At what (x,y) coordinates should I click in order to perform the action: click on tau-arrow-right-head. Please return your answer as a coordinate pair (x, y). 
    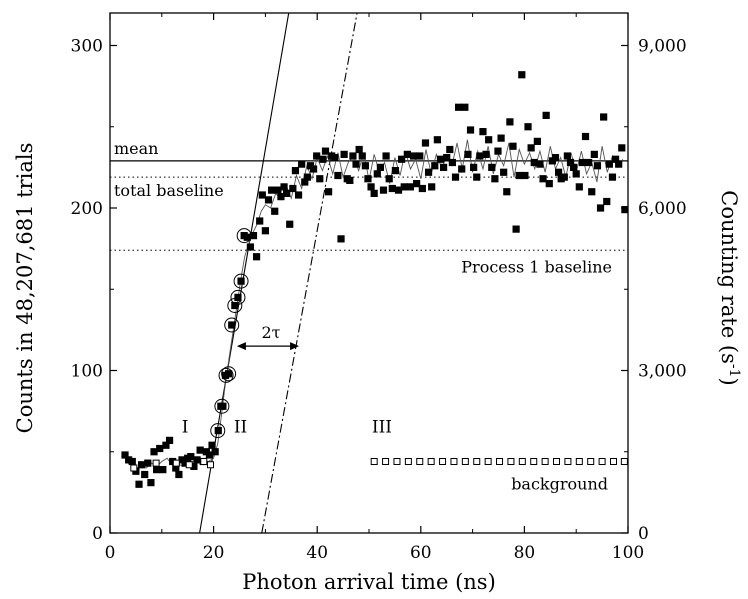
    Looking at the image, I should click on (295, 346).